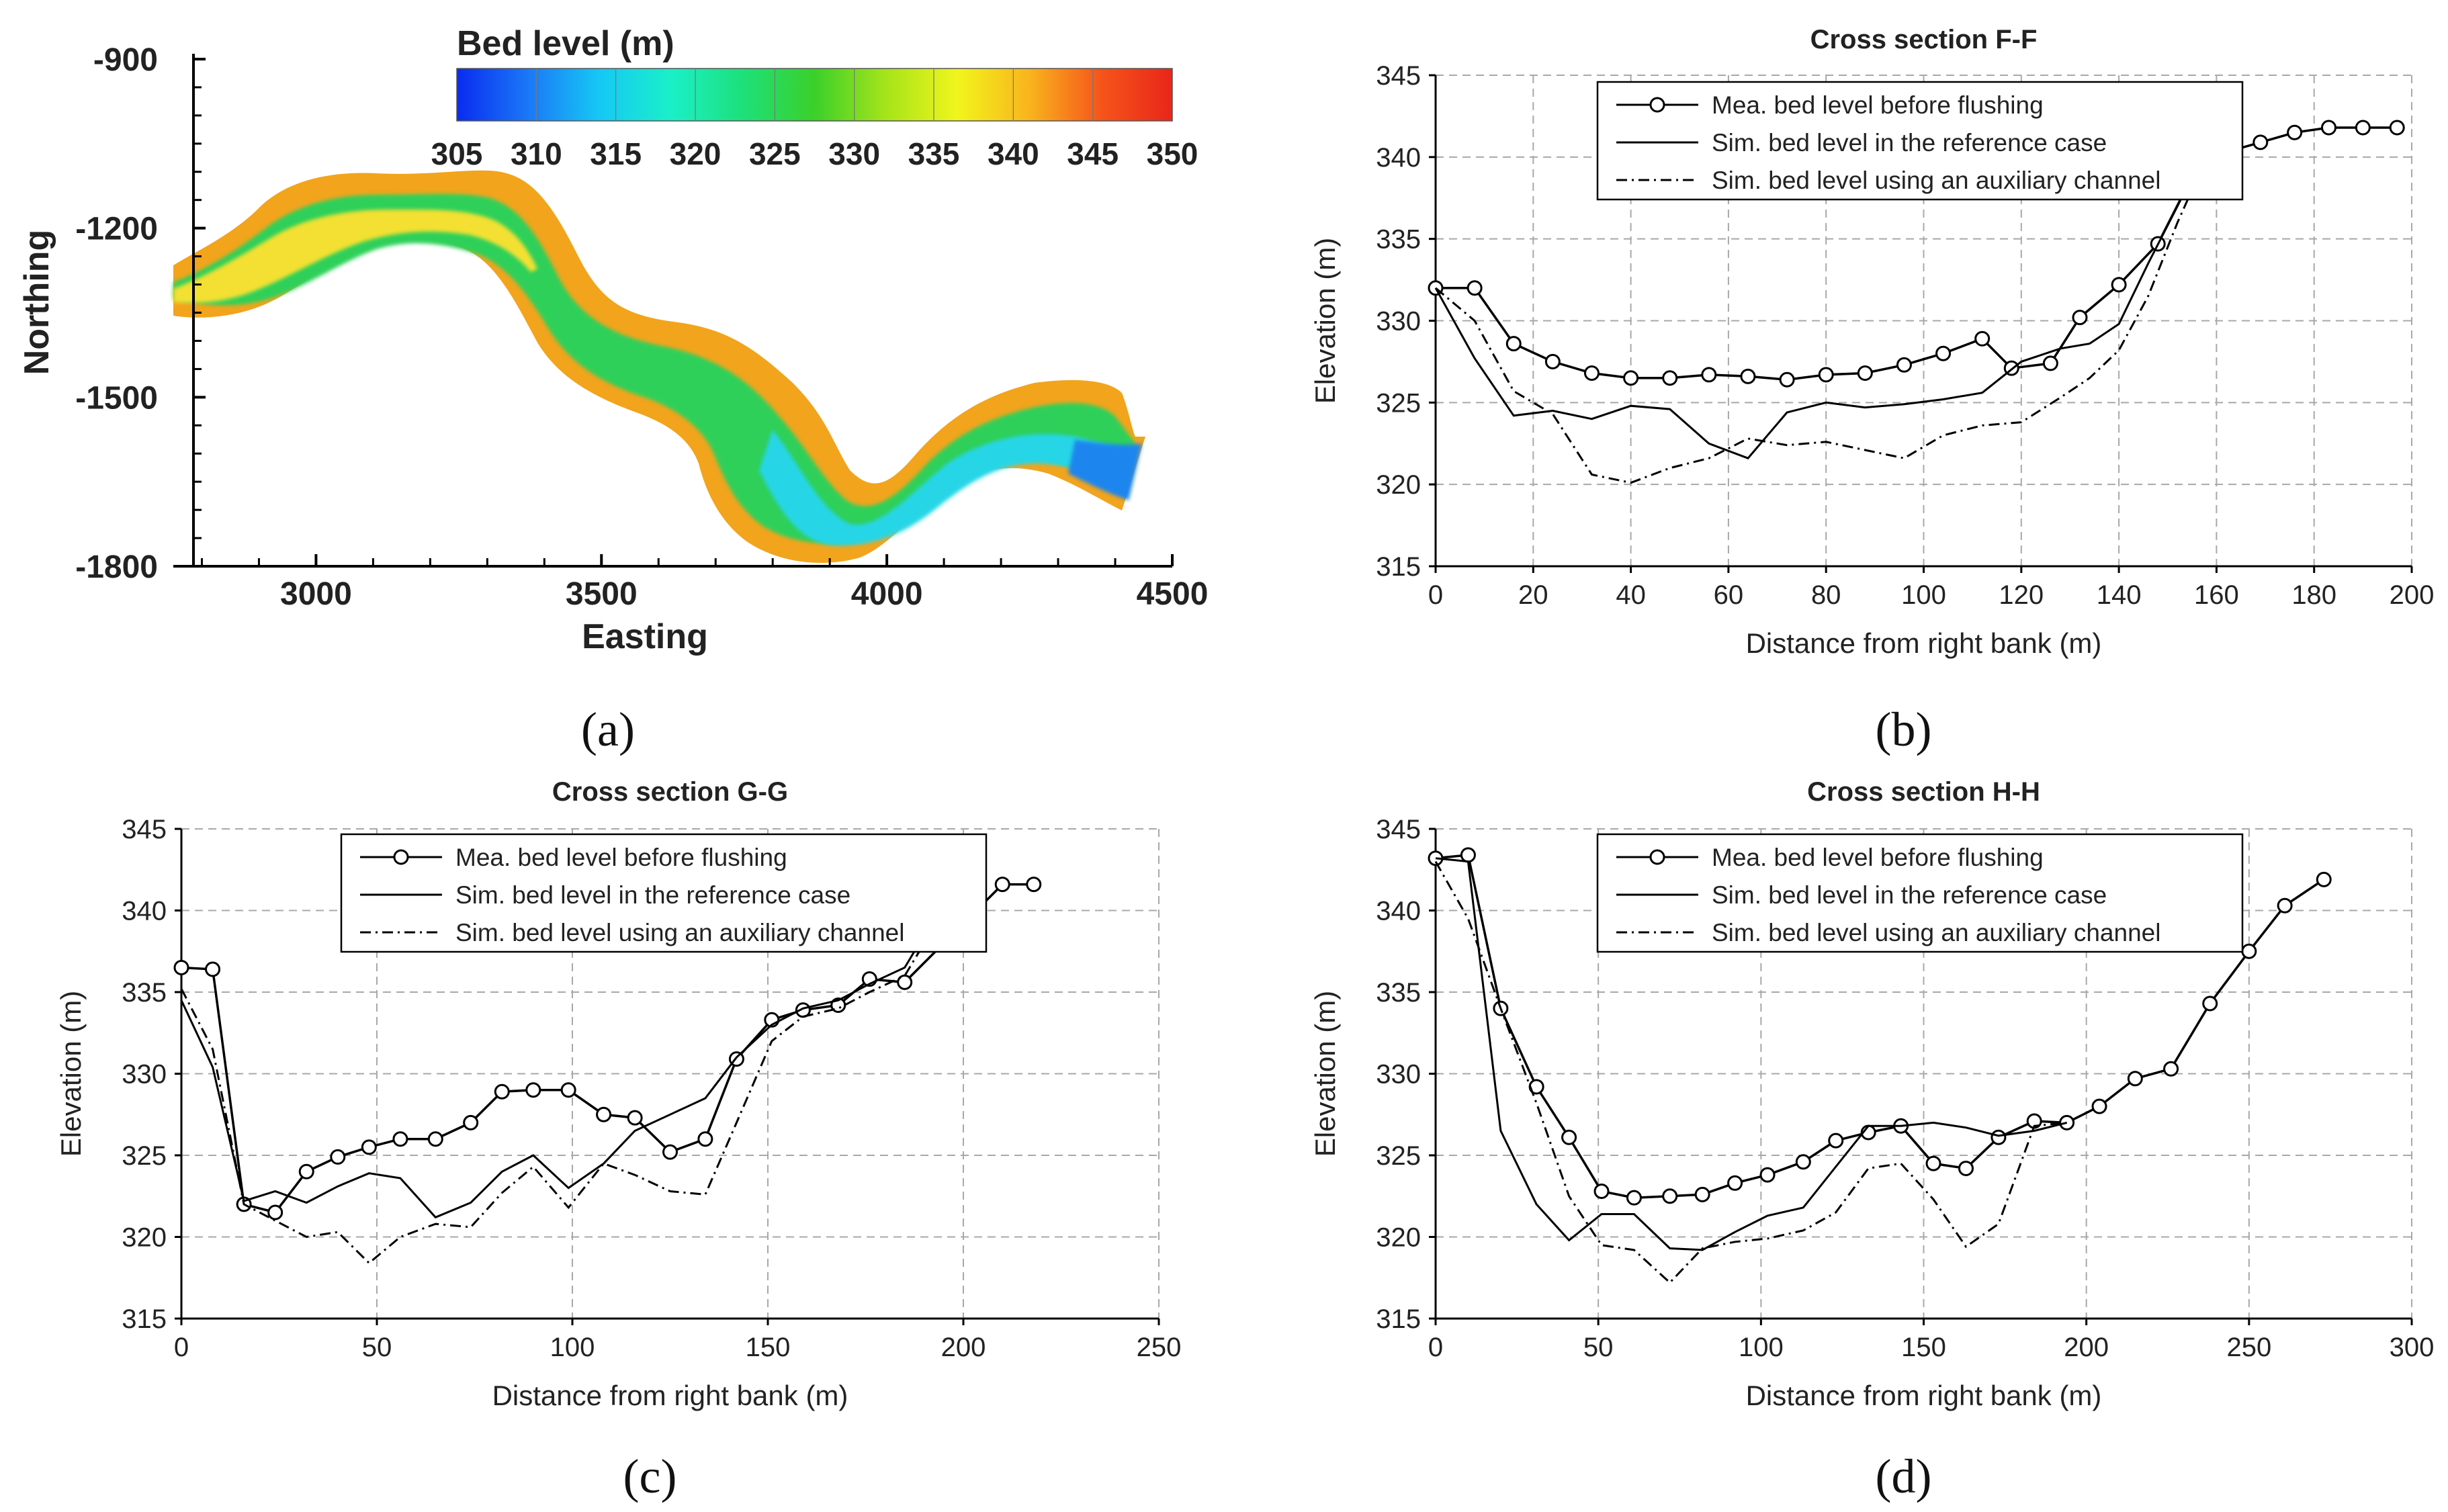 The image size is (2448, 1512). I want to click on legend-label: Sim. bed level in the reference case, so click(1910, 895).